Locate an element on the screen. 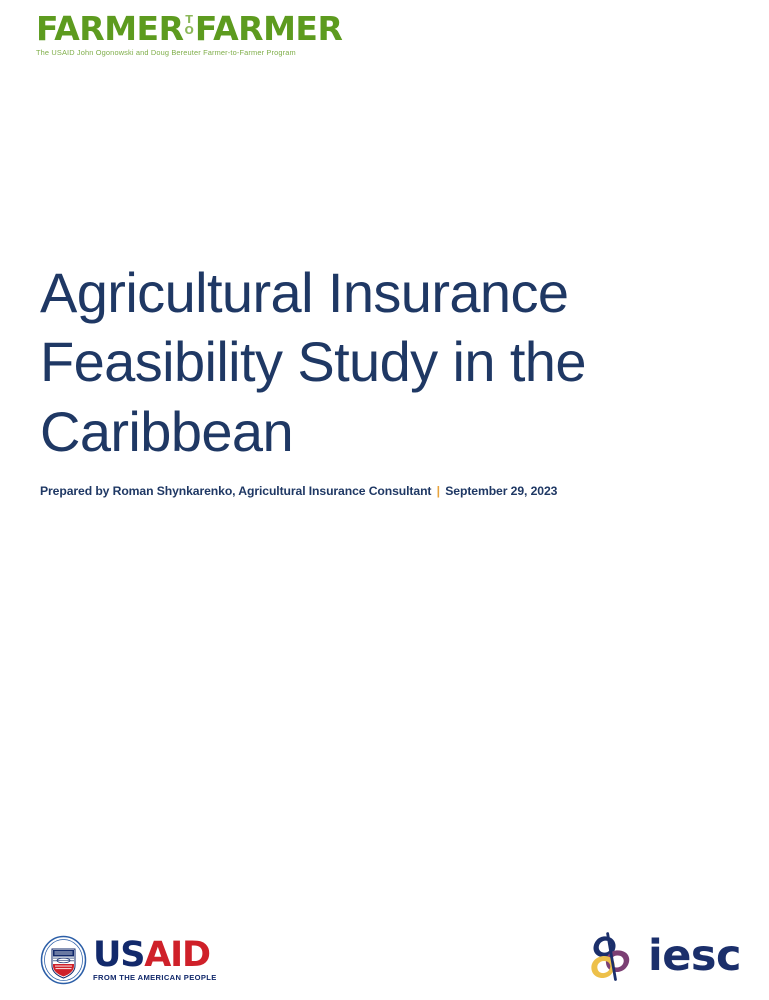 The height and width of the screenshot is (1000, 769). usaid-aid-text: AID is located at coordinates (177, 955).